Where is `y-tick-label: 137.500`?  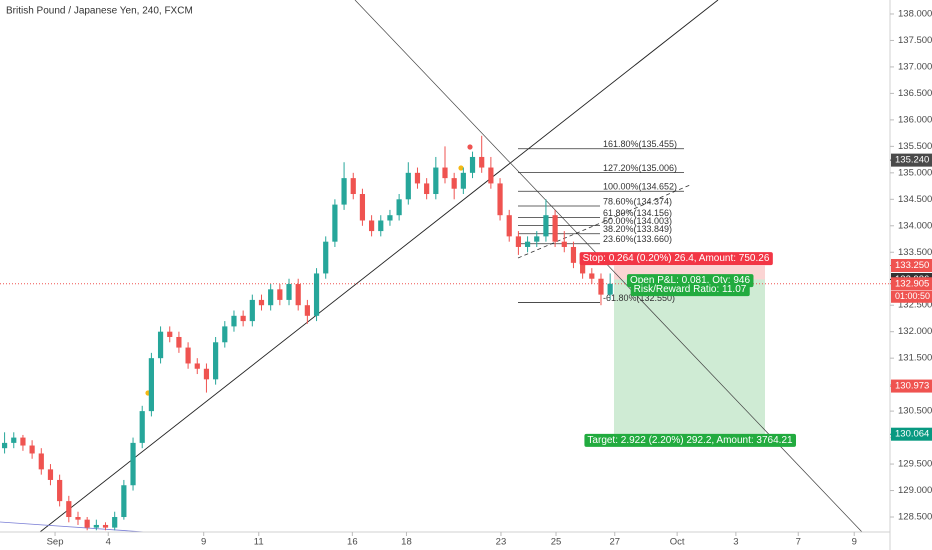 y-tick-label: 137.500 is located at coordinates (915, 40).